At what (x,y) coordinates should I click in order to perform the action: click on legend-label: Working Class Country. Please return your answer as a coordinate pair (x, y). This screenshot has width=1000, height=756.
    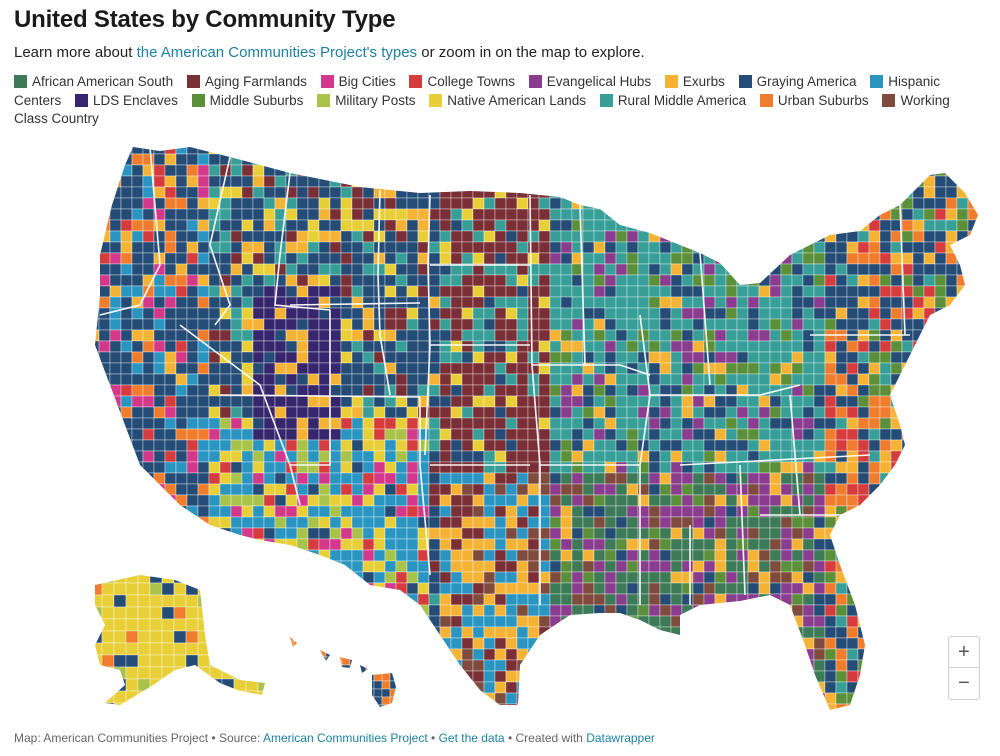
    Looking at the image, I should click on (482, 109).